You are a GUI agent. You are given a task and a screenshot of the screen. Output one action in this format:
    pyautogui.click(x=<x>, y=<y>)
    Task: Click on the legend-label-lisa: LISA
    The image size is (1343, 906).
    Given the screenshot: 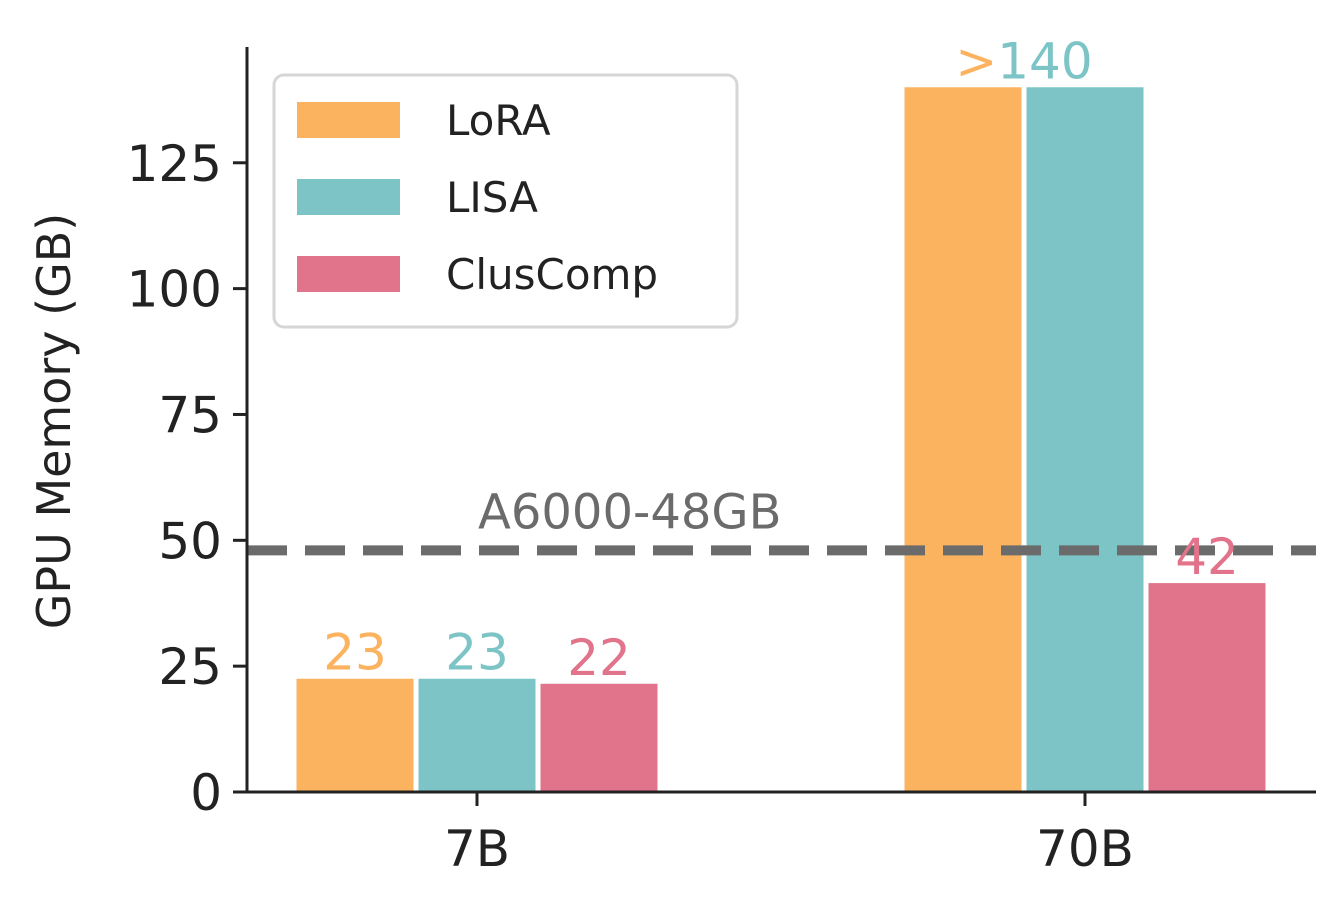 What is the action you would take?
    pyautogui.click(x=492, y=197)
    